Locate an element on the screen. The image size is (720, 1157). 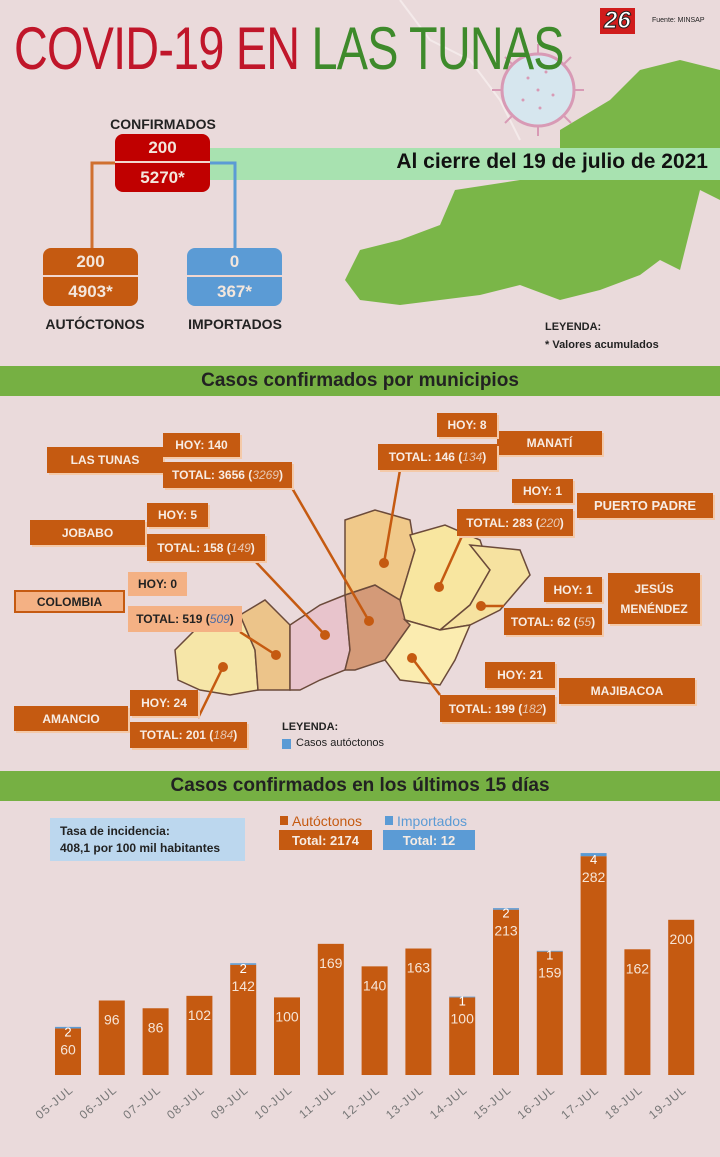
legend-auto-label: Autóctonos is located at coordinates (327, 821).